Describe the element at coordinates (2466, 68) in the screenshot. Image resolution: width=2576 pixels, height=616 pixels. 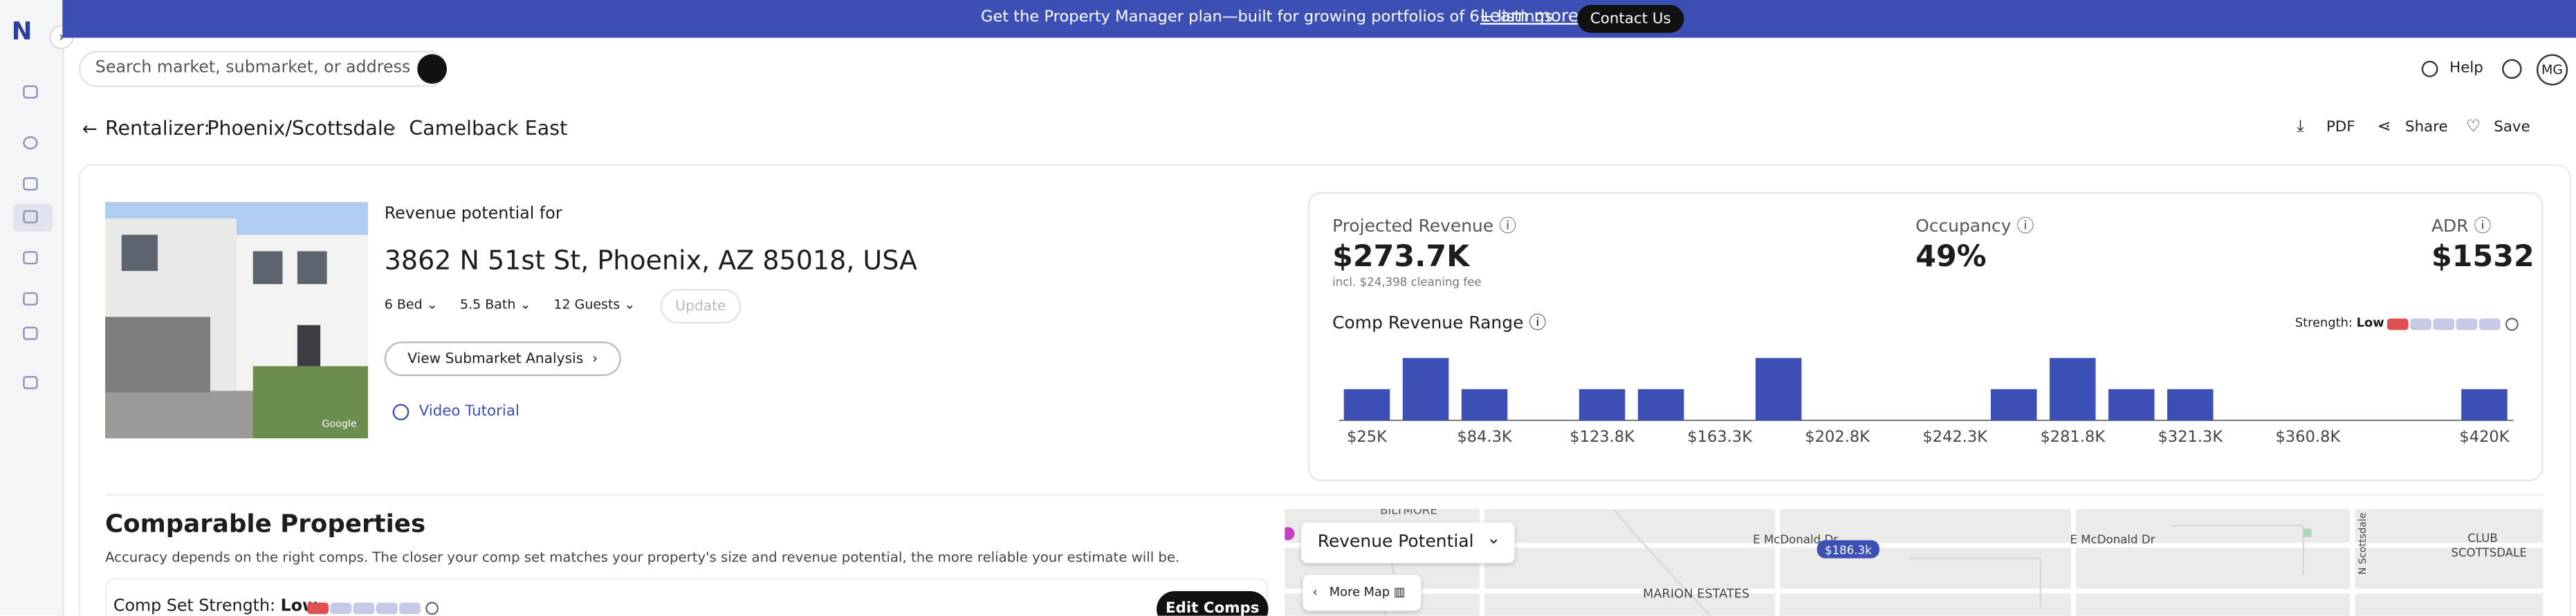
I see `help-link: Help` at that location.